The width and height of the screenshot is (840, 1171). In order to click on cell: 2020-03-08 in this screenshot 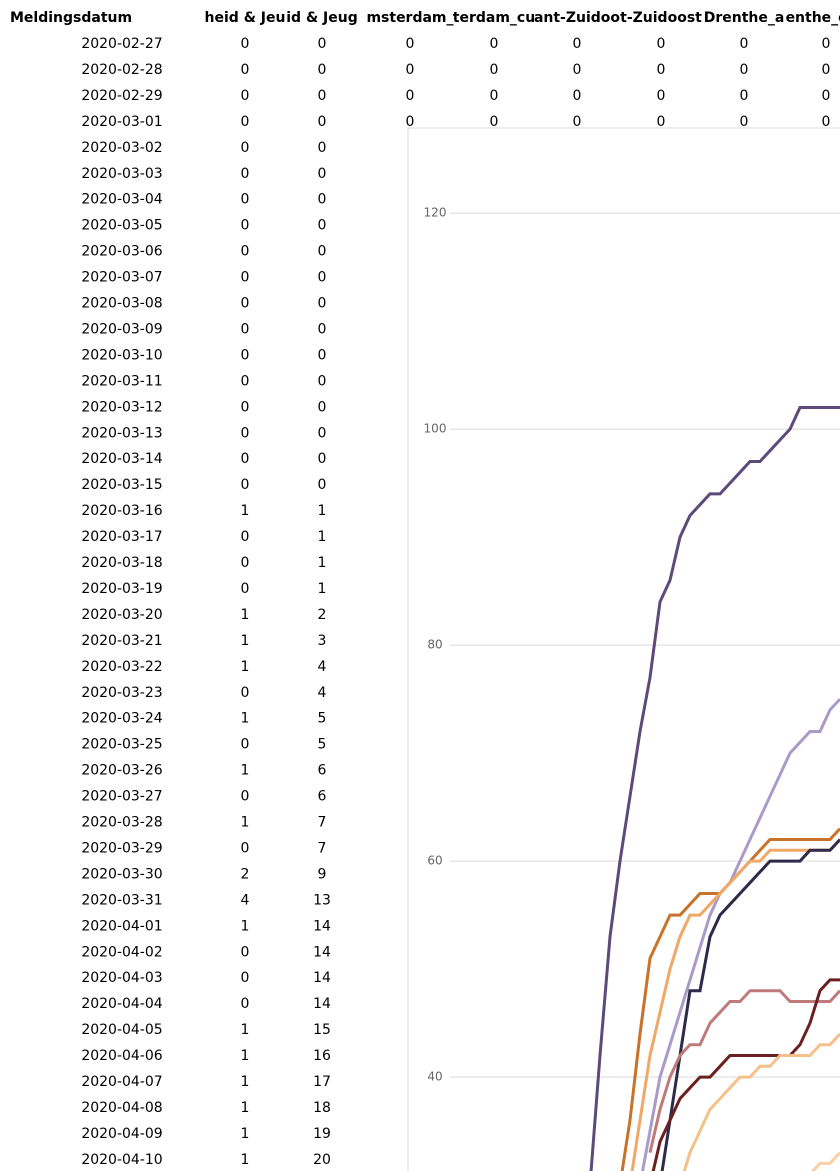, I will do `click(121, 304)`.